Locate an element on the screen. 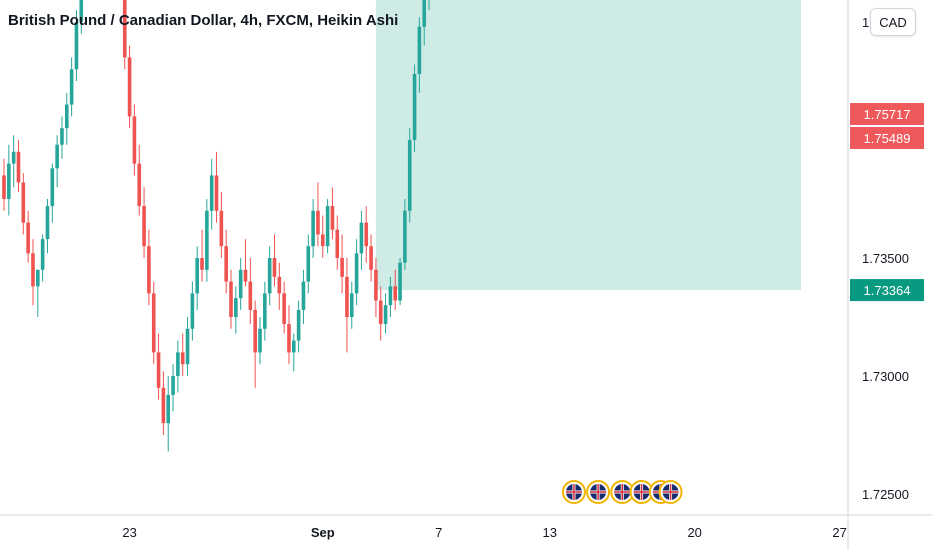 The image size is (932, 555). price-label: 1.75717 is located at coordinates (887, 114).